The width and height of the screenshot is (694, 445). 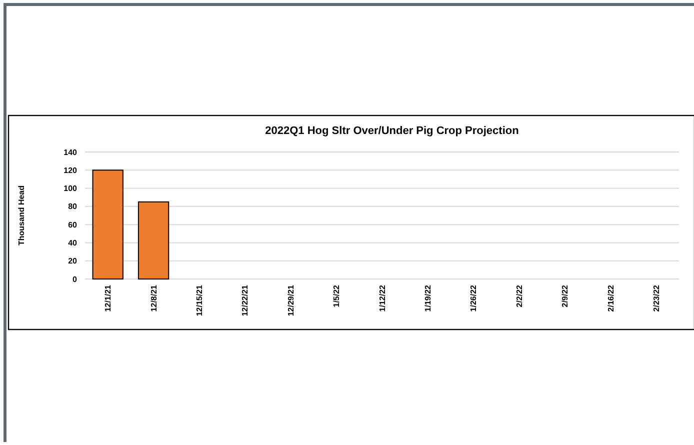 I want to click on x-tick-label: 1/19/22, so click(x=427, y=298).